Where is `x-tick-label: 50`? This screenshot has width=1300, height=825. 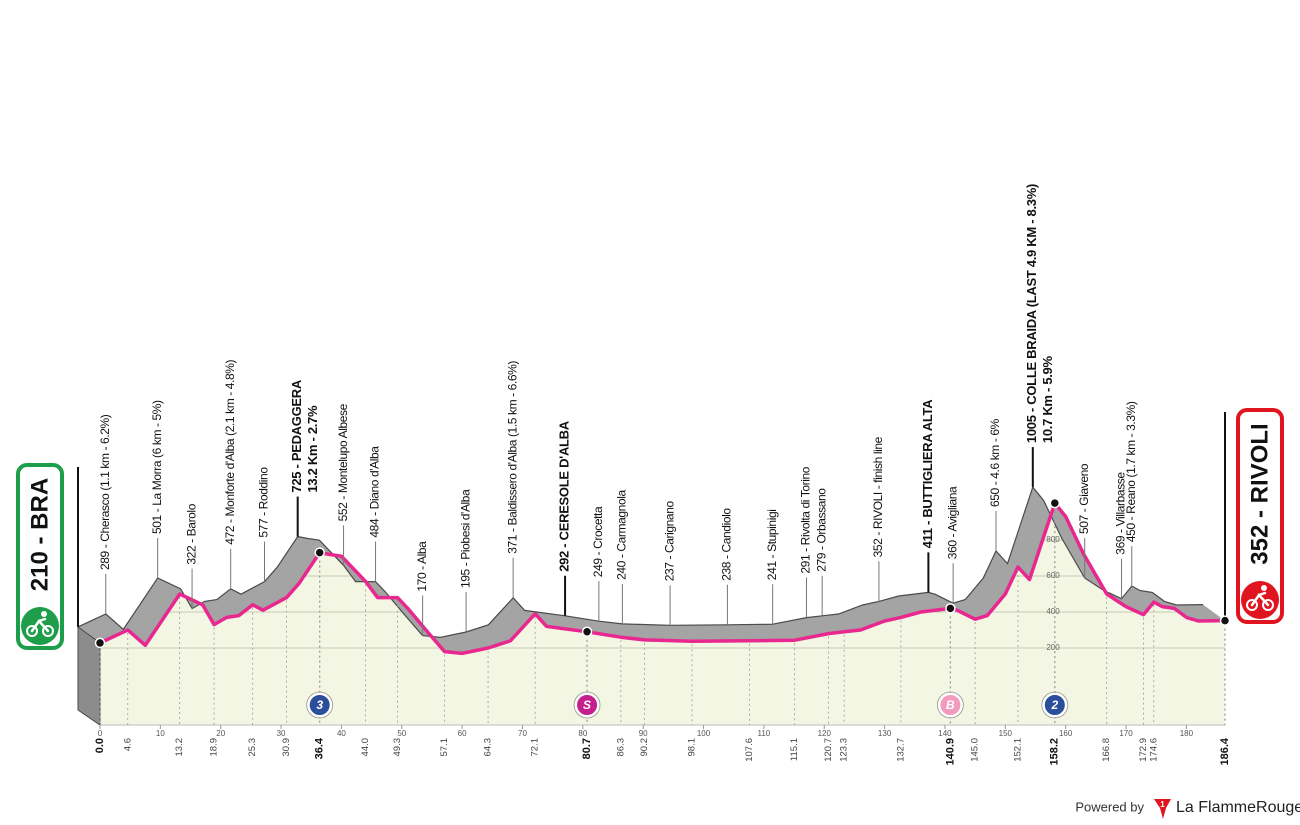
x-tick-label: 50 is located at coordinates (401, 733).